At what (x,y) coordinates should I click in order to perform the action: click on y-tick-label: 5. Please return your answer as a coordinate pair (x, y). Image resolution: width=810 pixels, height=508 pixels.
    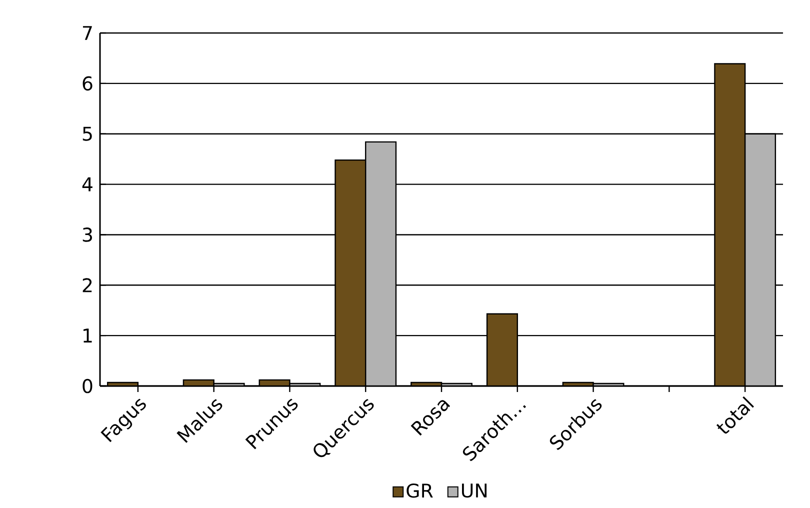
    Looking at the image, I should click on (87, 133).